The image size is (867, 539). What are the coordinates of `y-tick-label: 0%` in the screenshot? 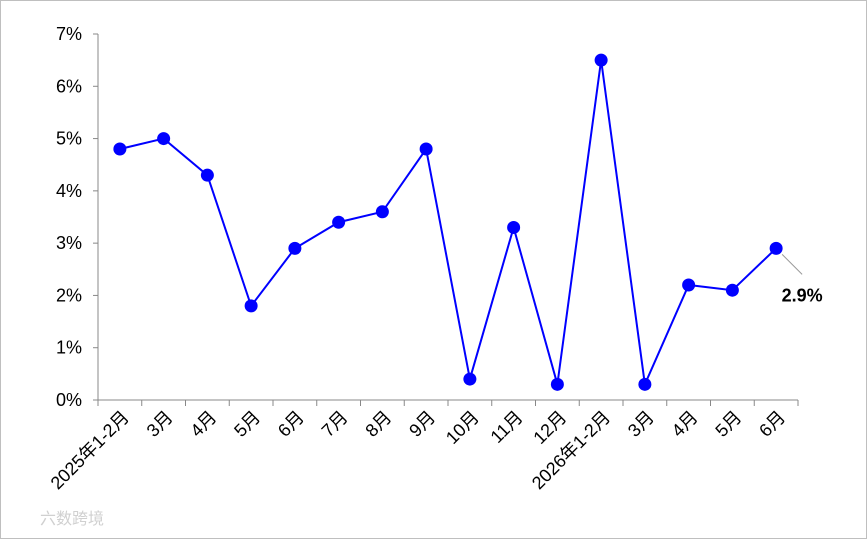 It's located at (69, 400).